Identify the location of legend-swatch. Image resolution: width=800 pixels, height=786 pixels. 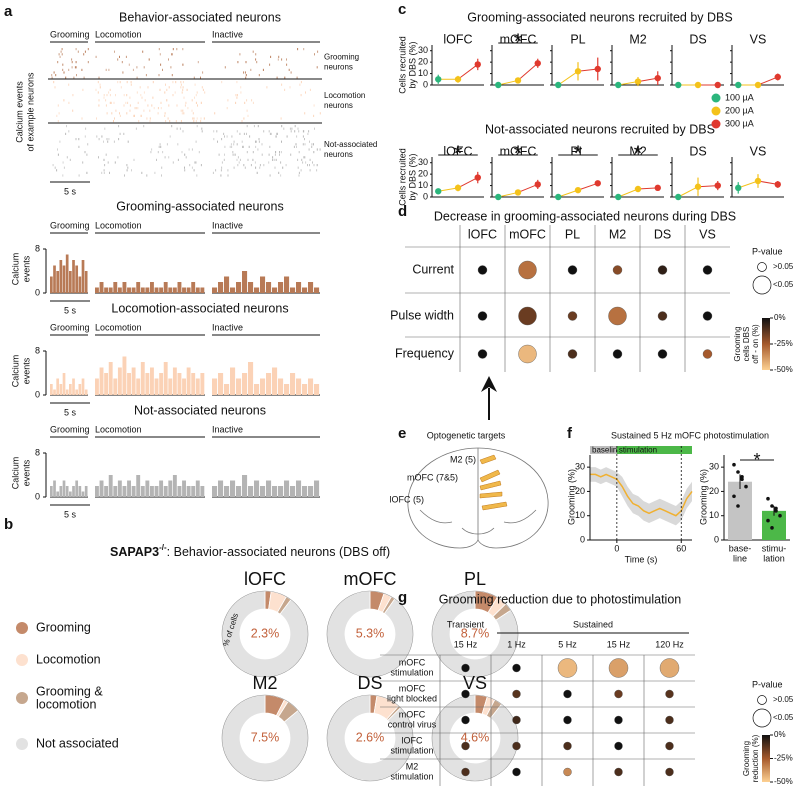
(22, 660).